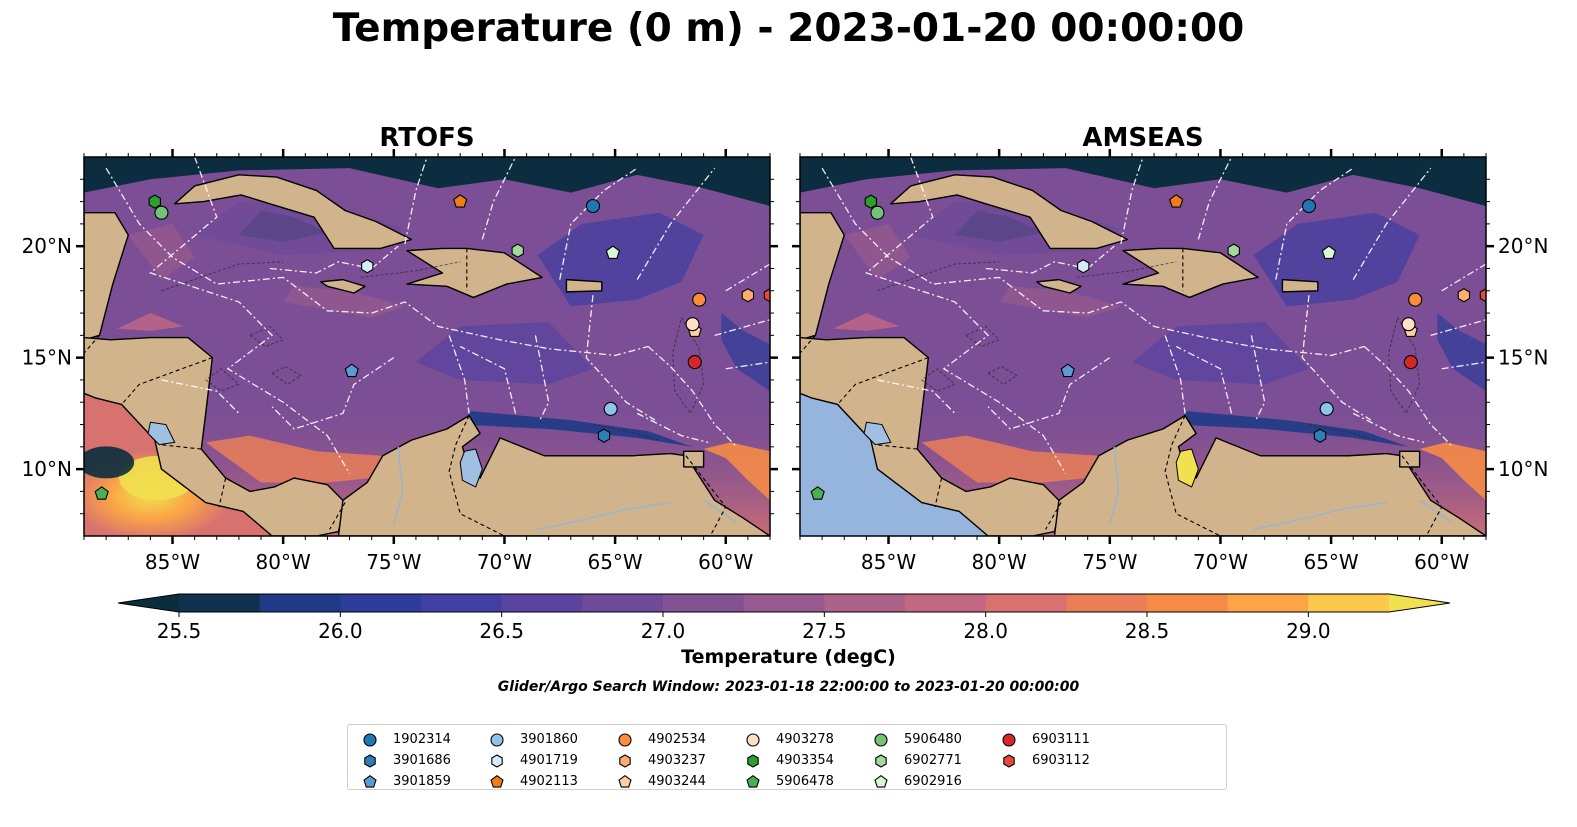 This screenshot has width=1577, height=827. I want to click on lon-tick-label: 65°W, so click(614, 562).